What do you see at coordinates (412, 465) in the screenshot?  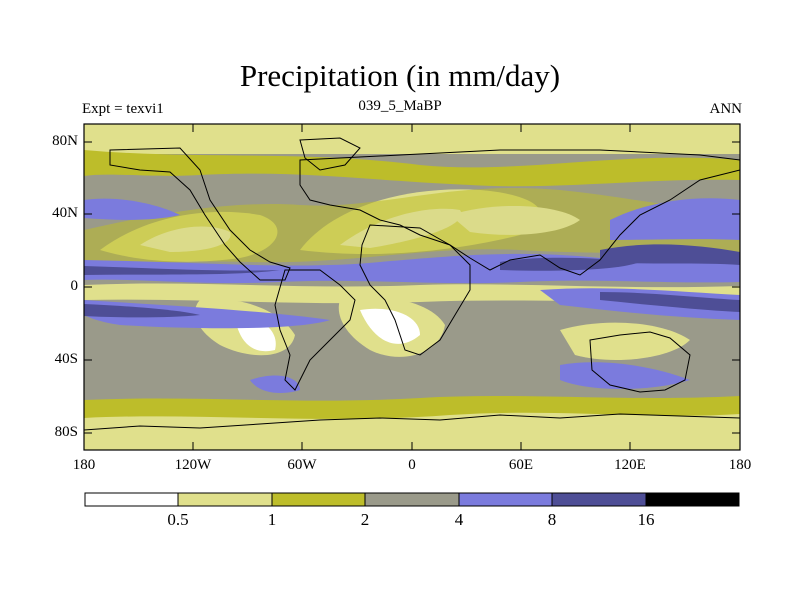 I see `lon-label-0: 0` at bounding box center [412, 465].